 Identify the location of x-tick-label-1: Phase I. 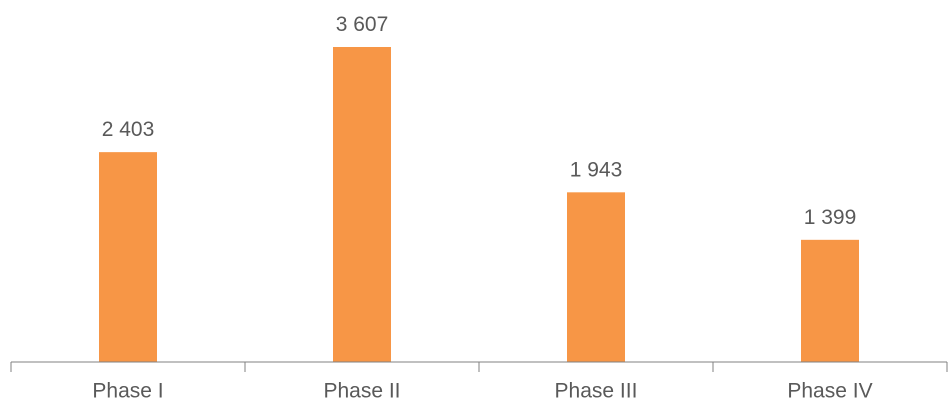
(127, 391).